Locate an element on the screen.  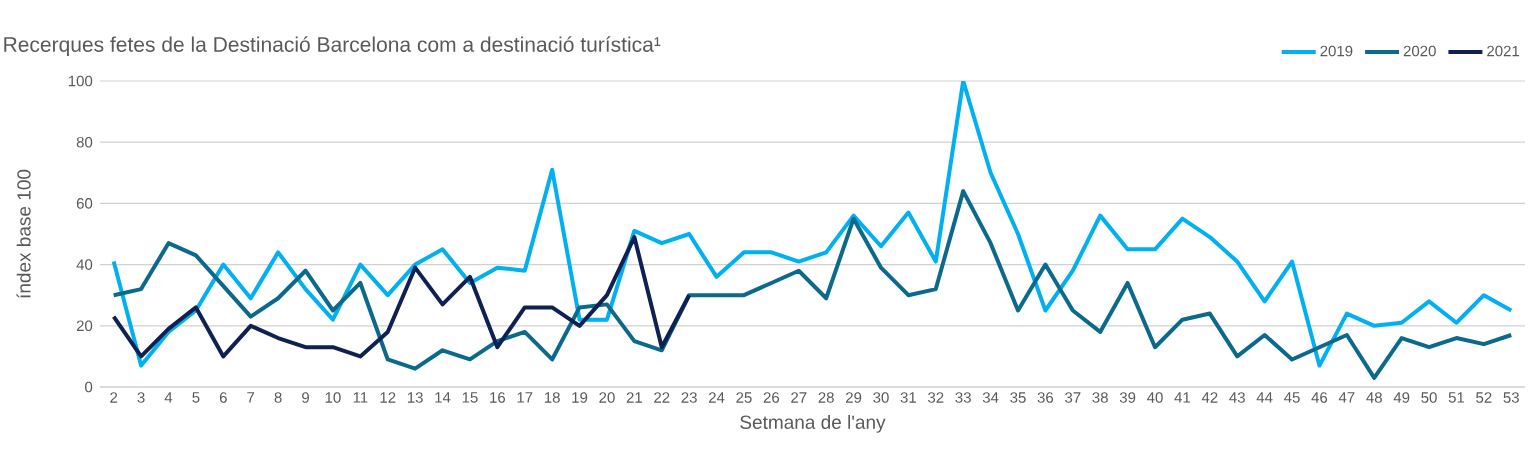
x-tick-label: 6 is located at coordinates (223, 397).